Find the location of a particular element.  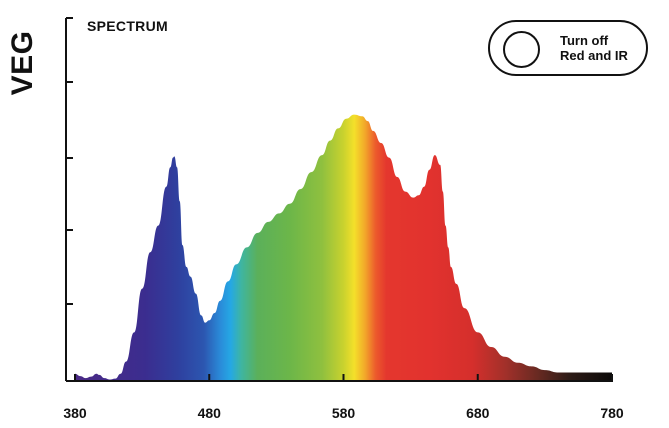

toggle-label: Turn off Red and IR is located at coordinates (602, 48).